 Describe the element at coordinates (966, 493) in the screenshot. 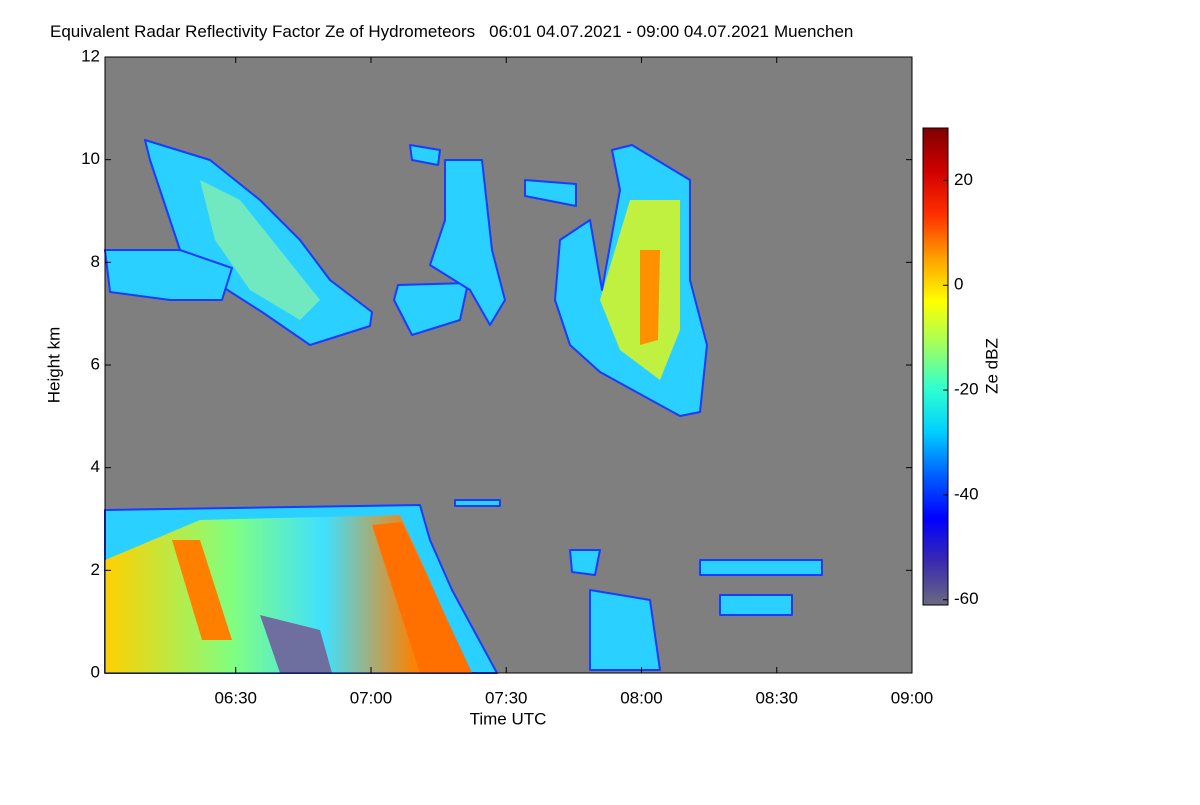

I see `colorbar-tick-label: -40` at that location.